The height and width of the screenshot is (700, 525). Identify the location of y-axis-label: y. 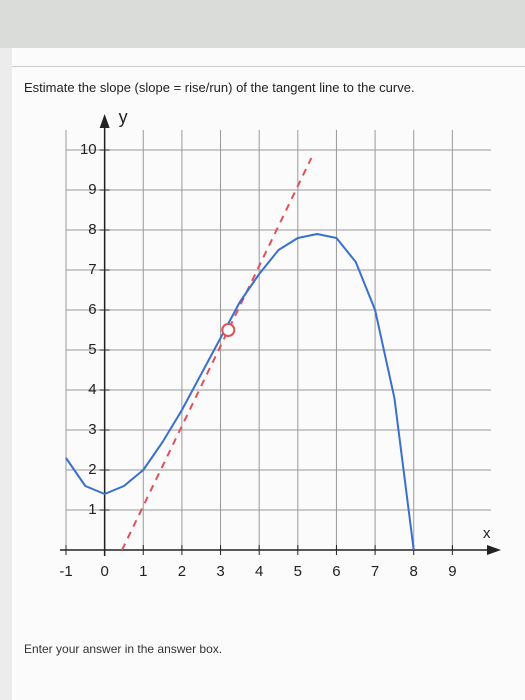
(123, 117).